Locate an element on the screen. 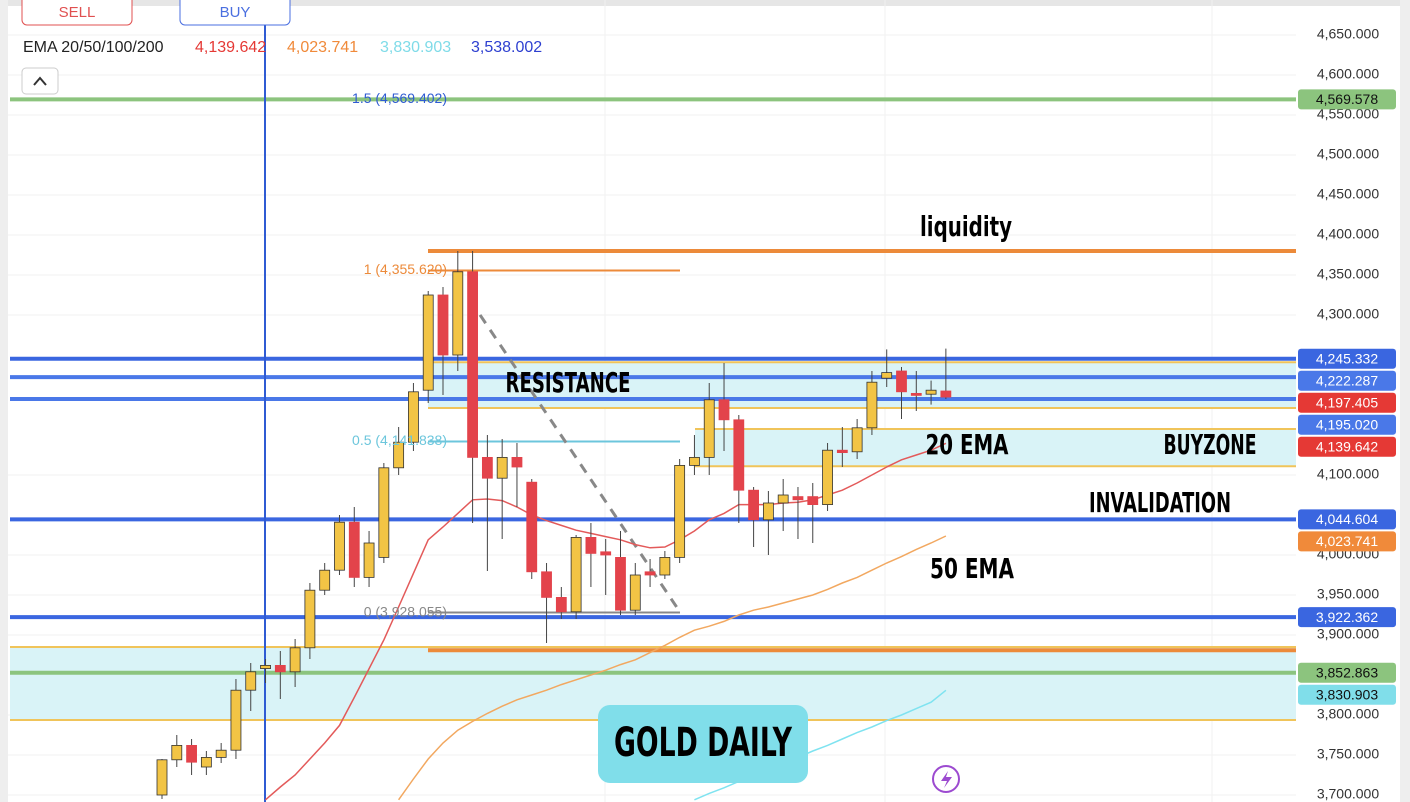 The height and width of the screenshot is (802, 1410). annotation: RESISTANCE is located at coordinates (568, 382).